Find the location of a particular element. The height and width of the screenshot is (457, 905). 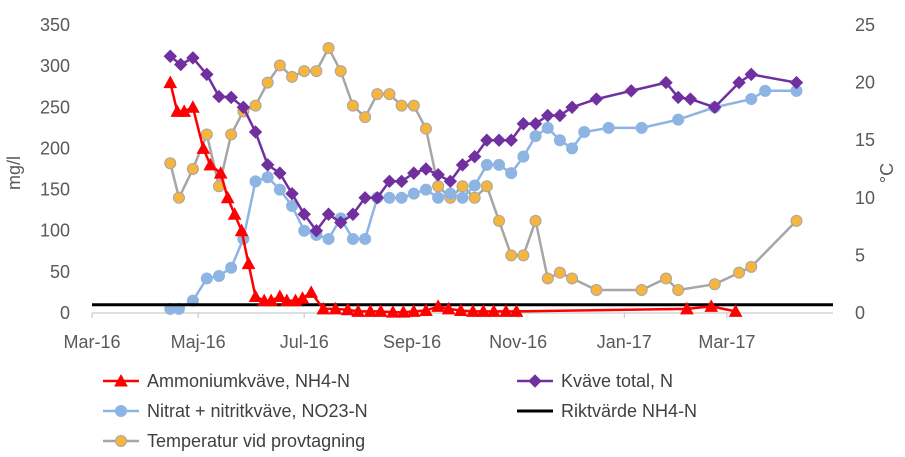

y-tick-label: 350 is located at coordinates (55, 25).